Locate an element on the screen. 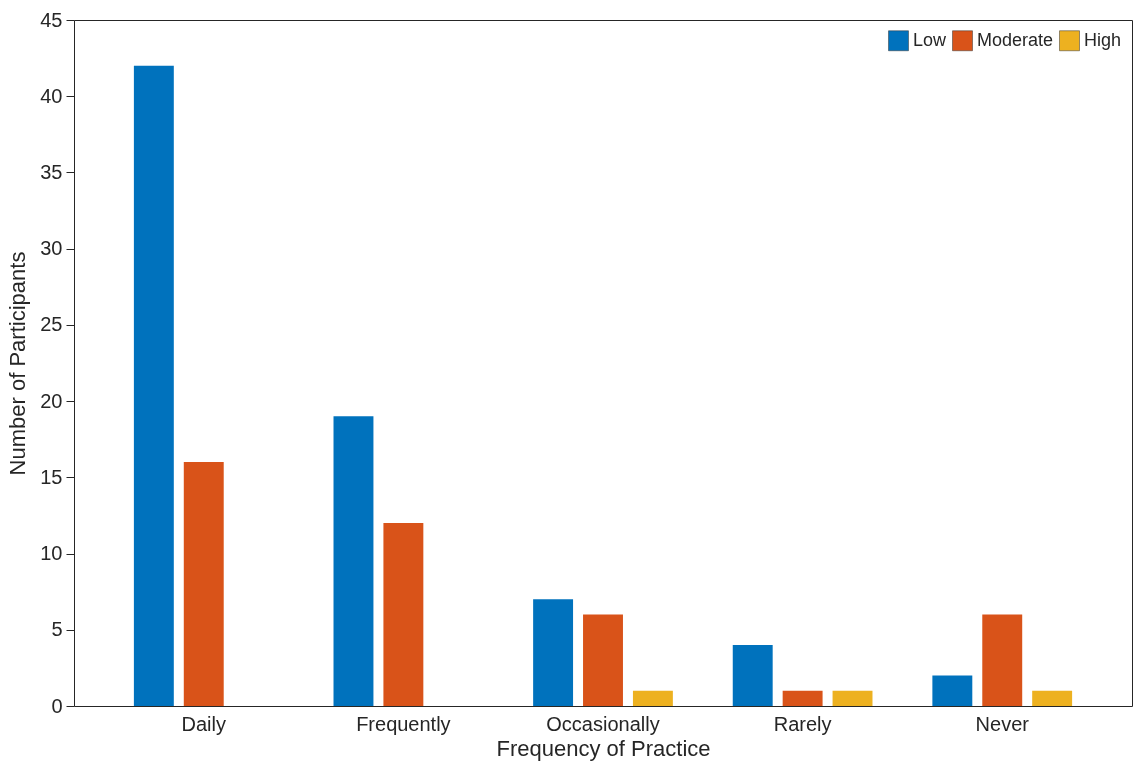 Image resolution: width=1136 pixels, height=765 pixels. y-tick-label: 40 is located at coordinates (51, 95).